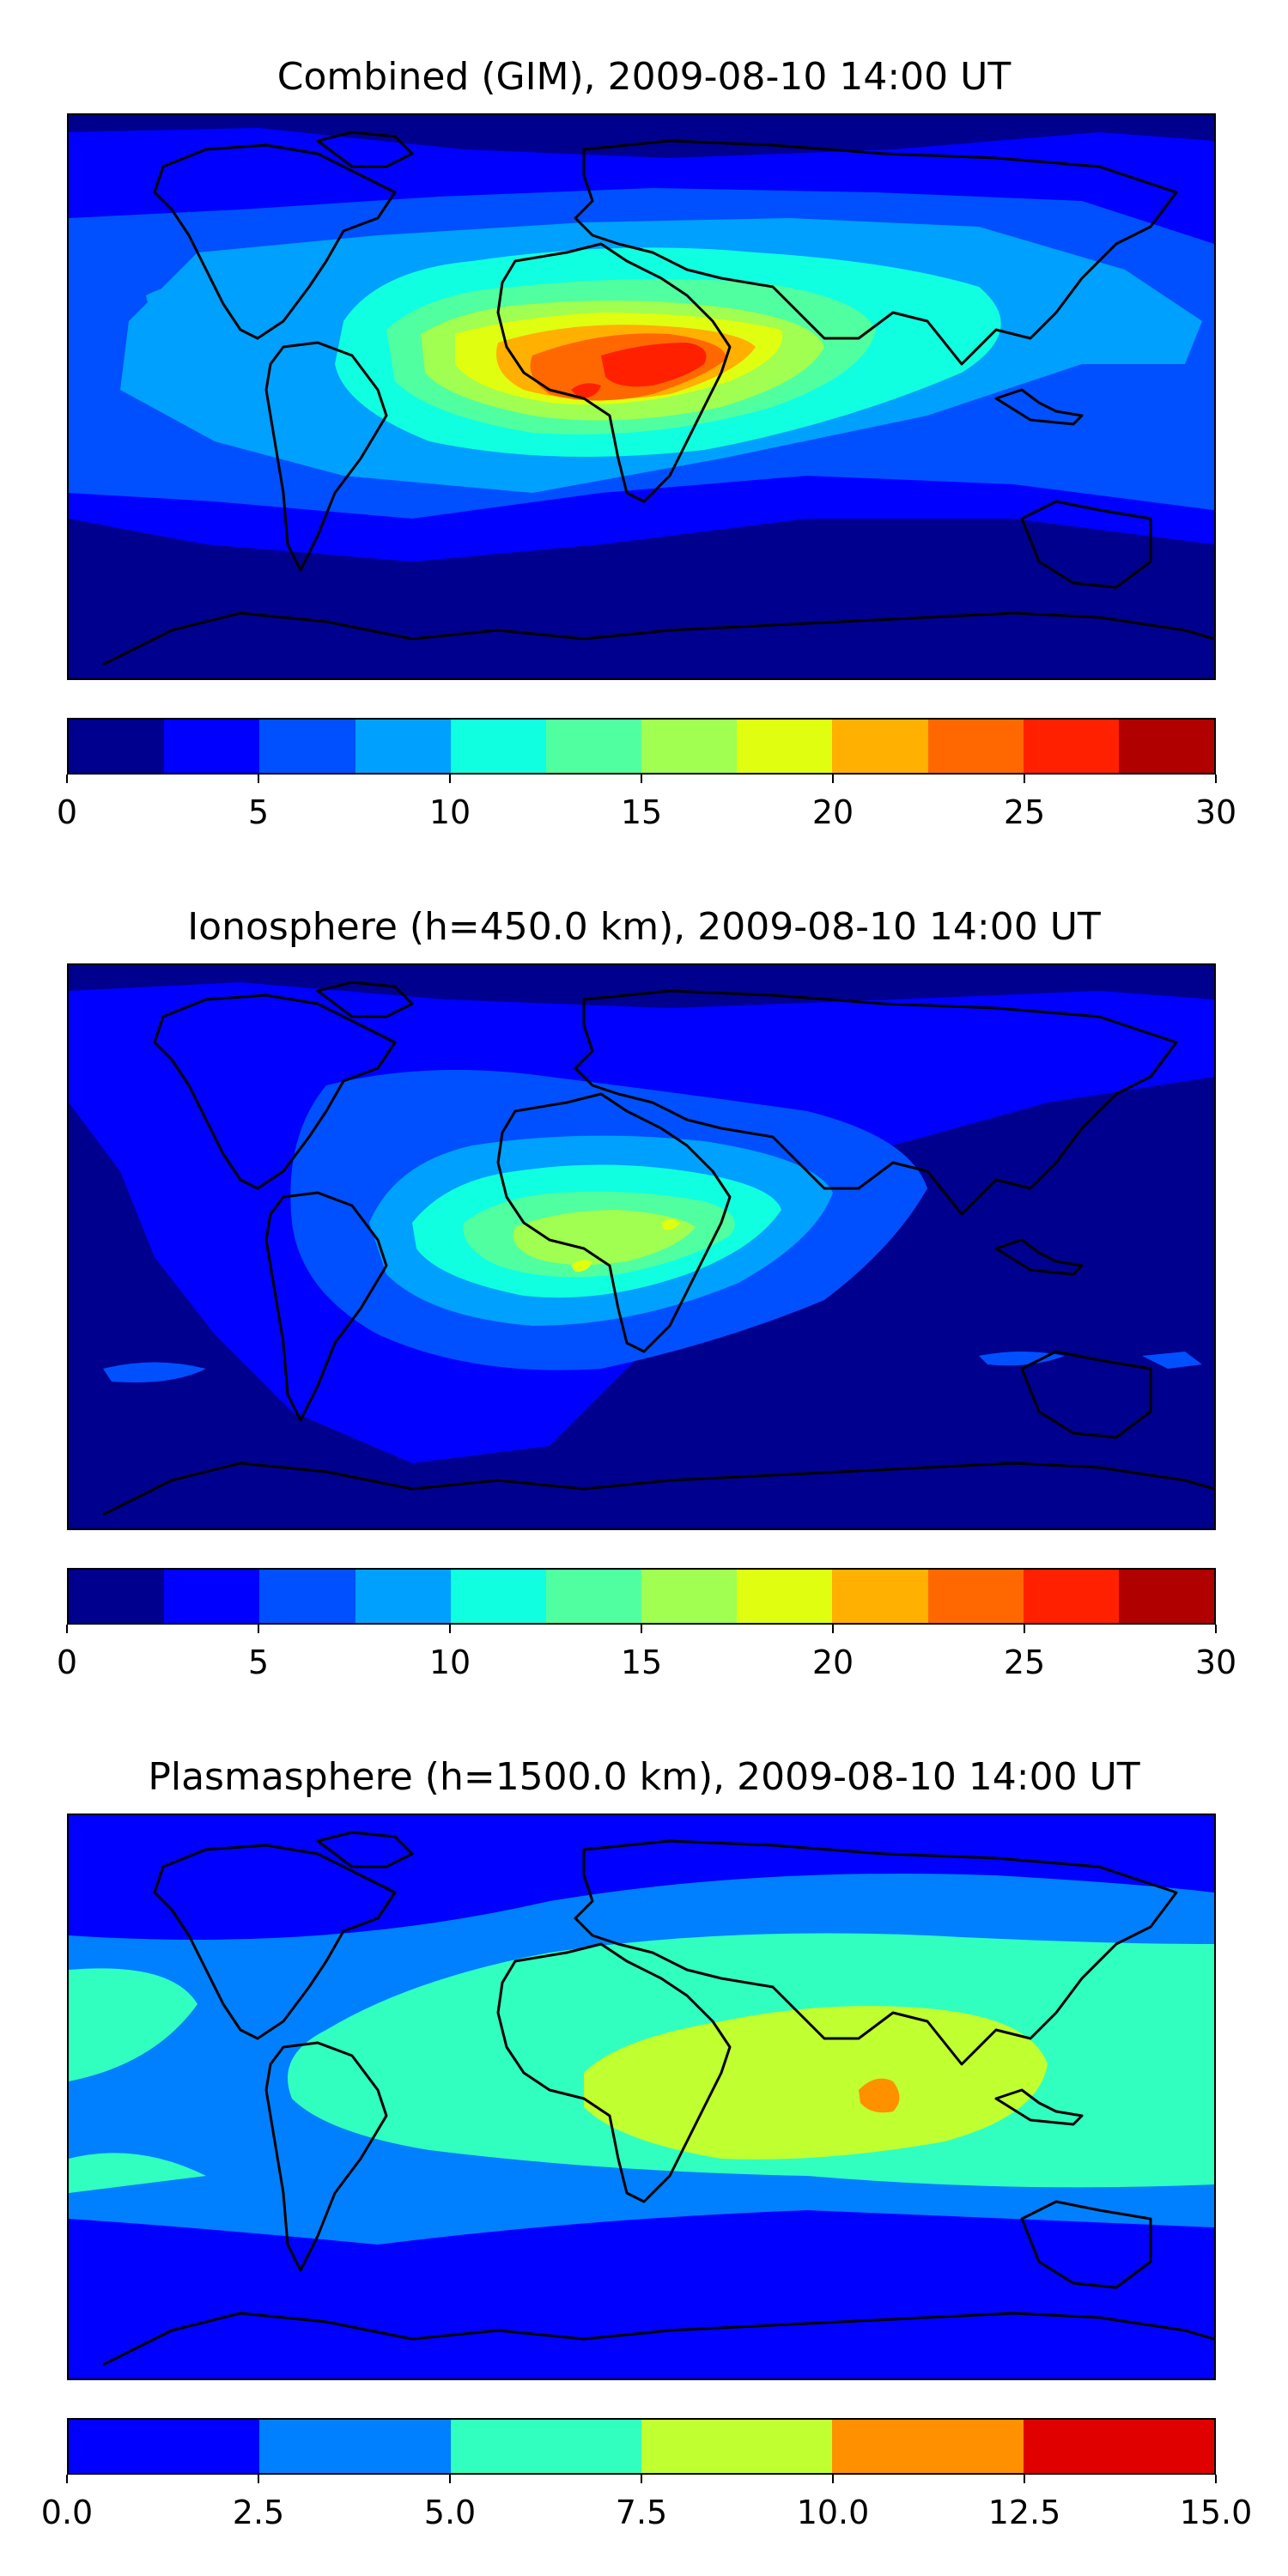 The image size is (1288, 2576). I want to click on colorbar-ticks: 0.0 2.5 5.0 7.5 10.0 12.5 15.0, so click(647, 2503).